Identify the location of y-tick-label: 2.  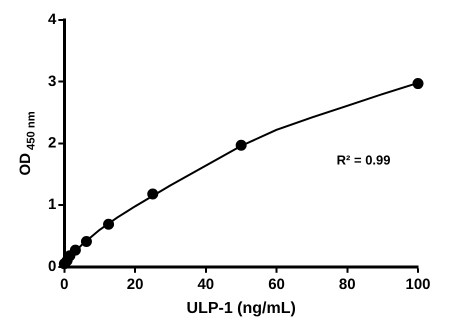
(52, 143).